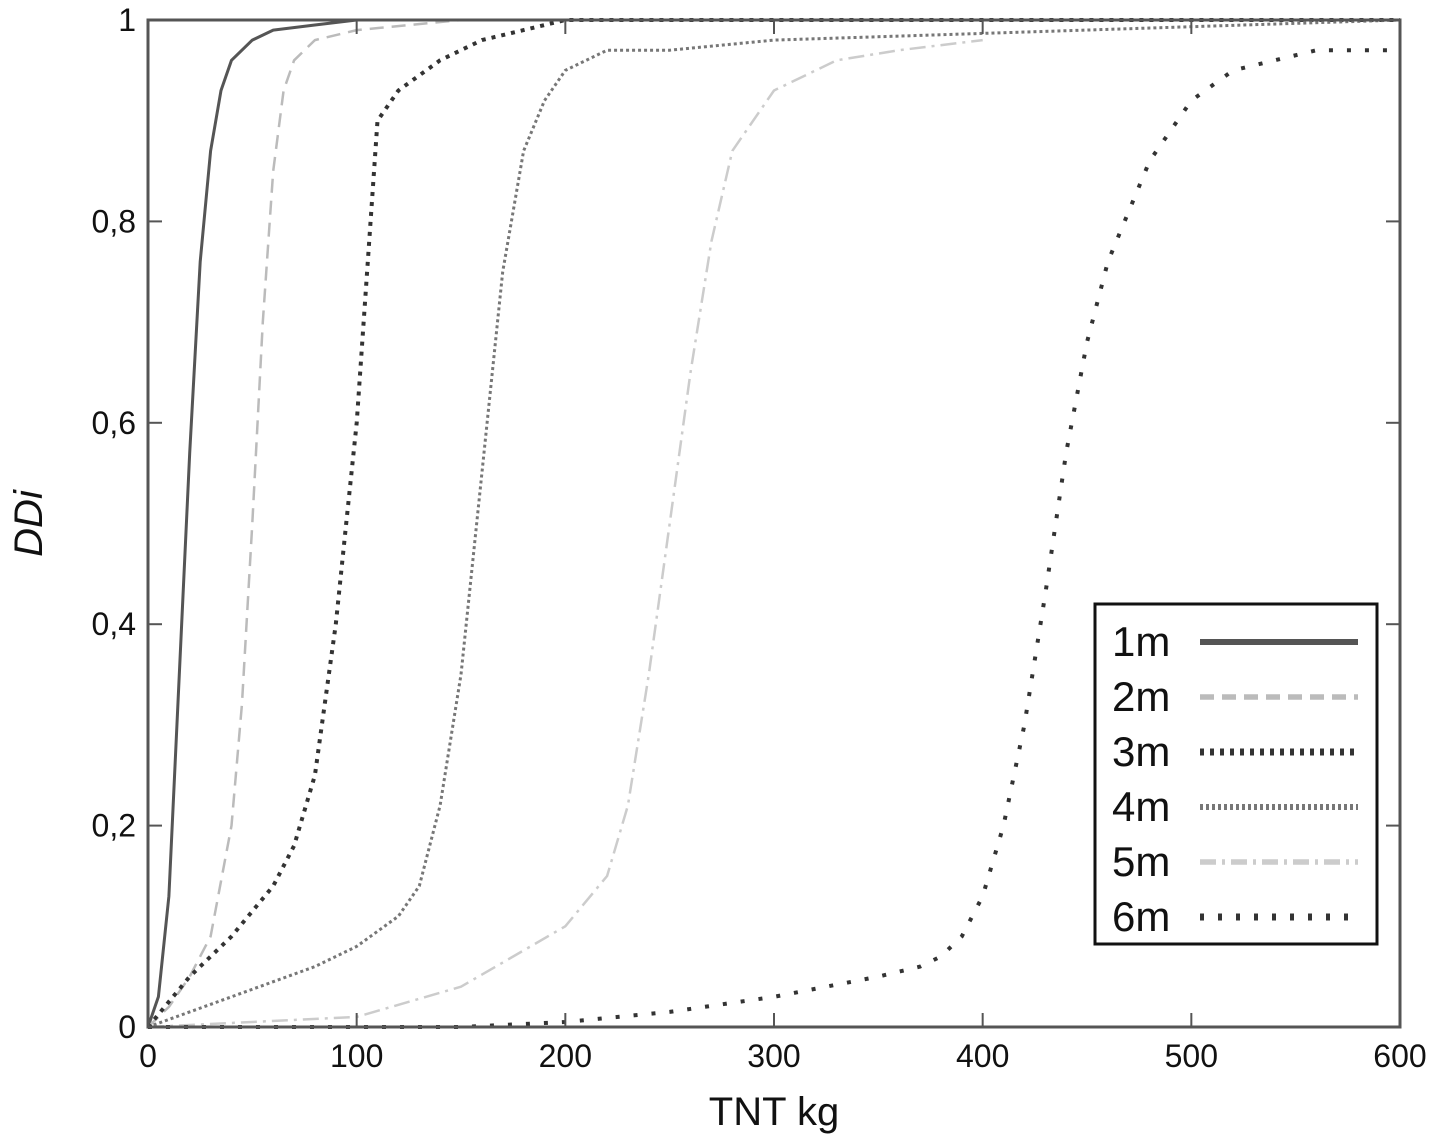 Image resolution: width=1435 pixels, height=1145 pixels. I want to click on y-tick-label: 1, so click(127, 20).